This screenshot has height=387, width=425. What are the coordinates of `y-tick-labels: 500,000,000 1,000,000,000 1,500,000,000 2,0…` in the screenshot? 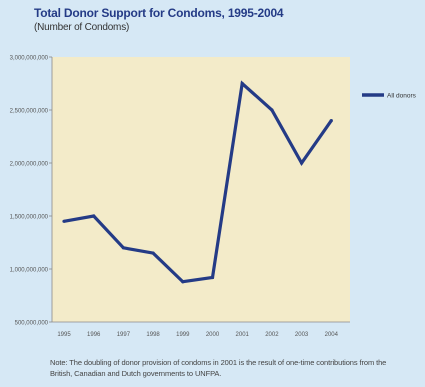 It's located at (31, 191).